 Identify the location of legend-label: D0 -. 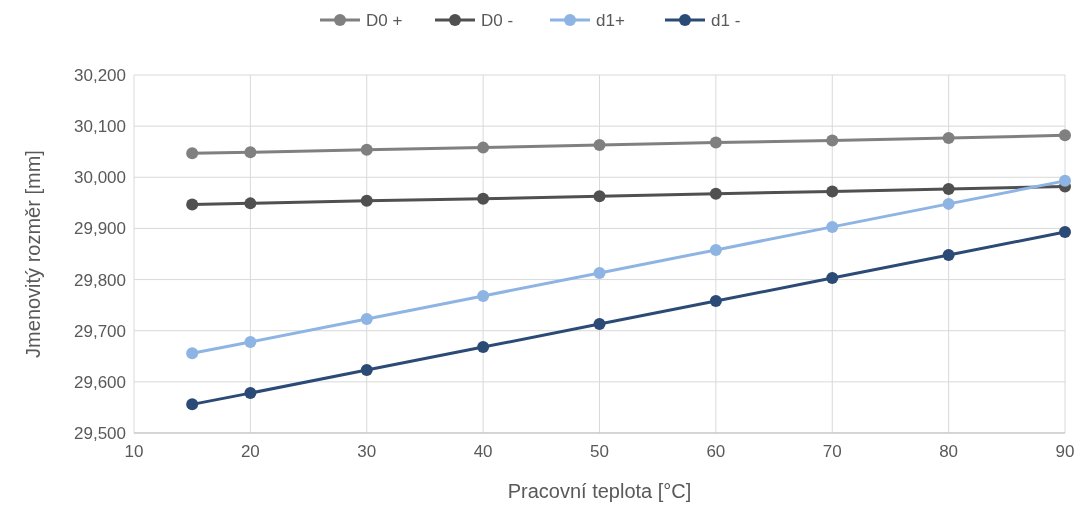
(497, 20).